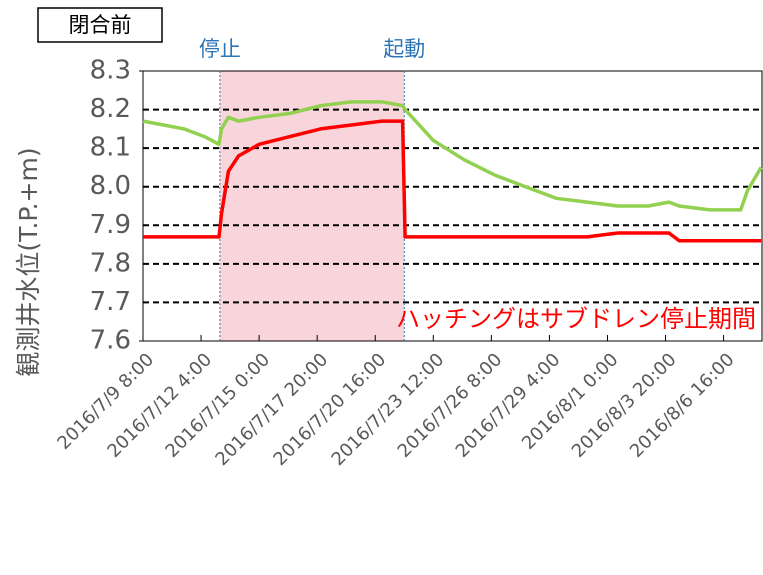 Image resolution: width=763 pixels, height=575 pixels. What do you see at coordinates (404, 49) in the screenshot?
I see `event-label: 起動` at bounding box center [404, 49].